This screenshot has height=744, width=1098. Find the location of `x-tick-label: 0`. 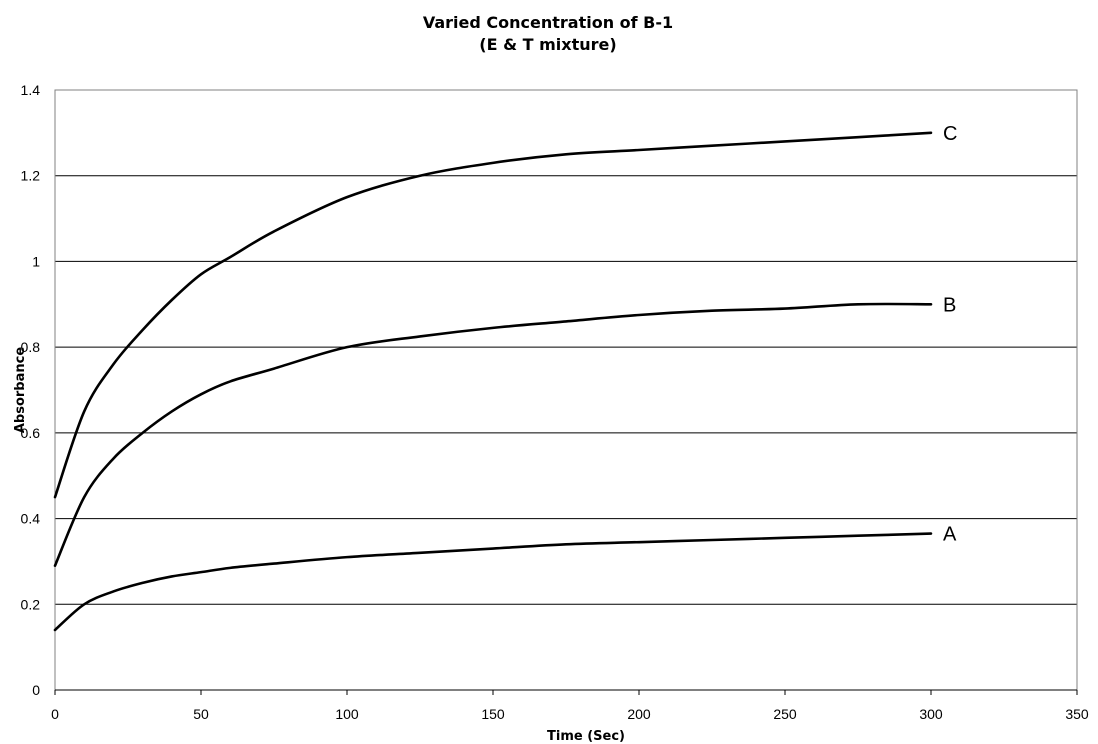

x-tick-label: 0 is located at coordinates (55, 714).